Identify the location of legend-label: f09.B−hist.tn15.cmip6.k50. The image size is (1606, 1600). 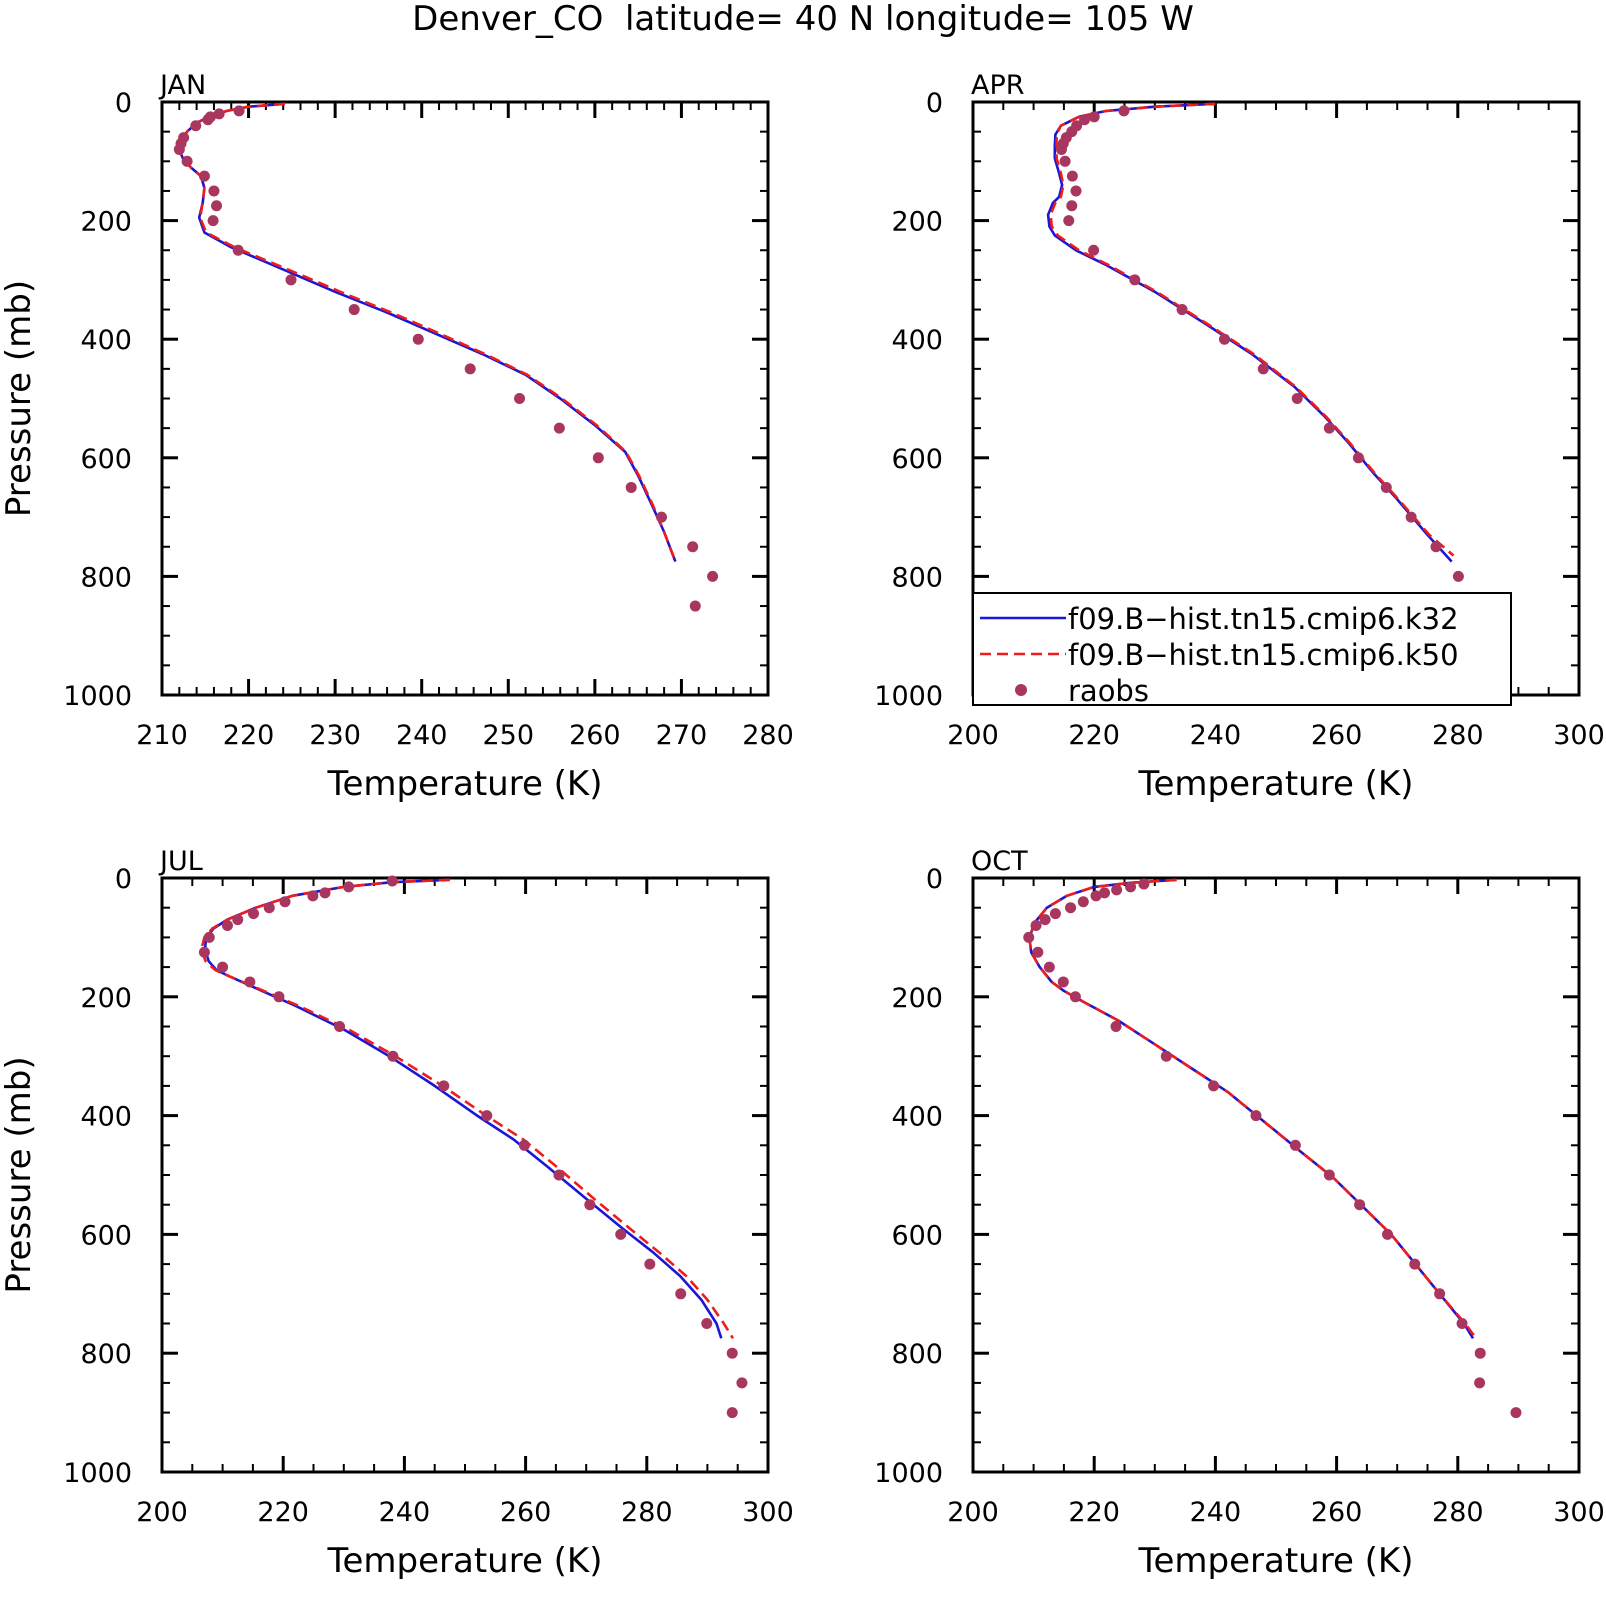
(1263, 655).